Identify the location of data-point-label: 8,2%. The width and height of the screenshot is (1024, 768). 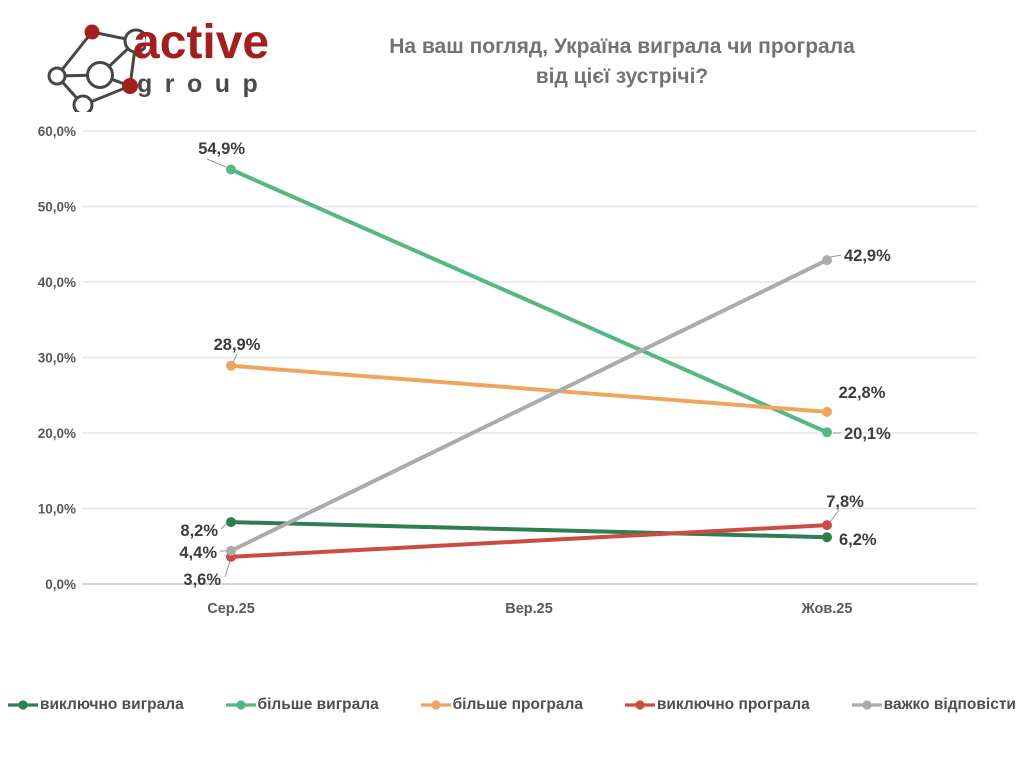
(199, 531).